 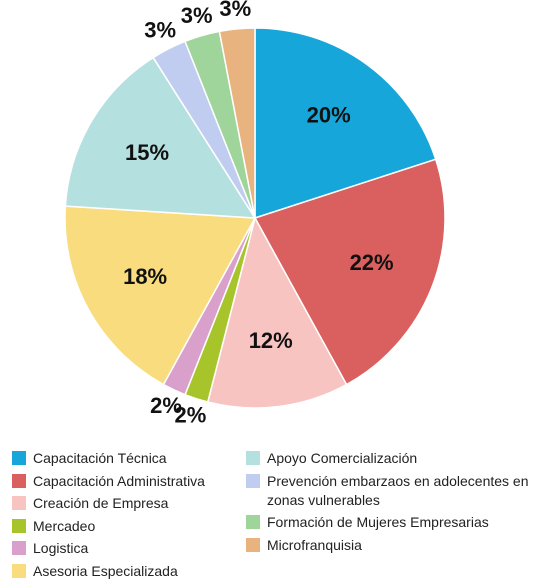 What do you see at coordinates (101, 503) in the screenshot?
I see `legend-label: Creación de Empresa` at bounding box center [101, 503].